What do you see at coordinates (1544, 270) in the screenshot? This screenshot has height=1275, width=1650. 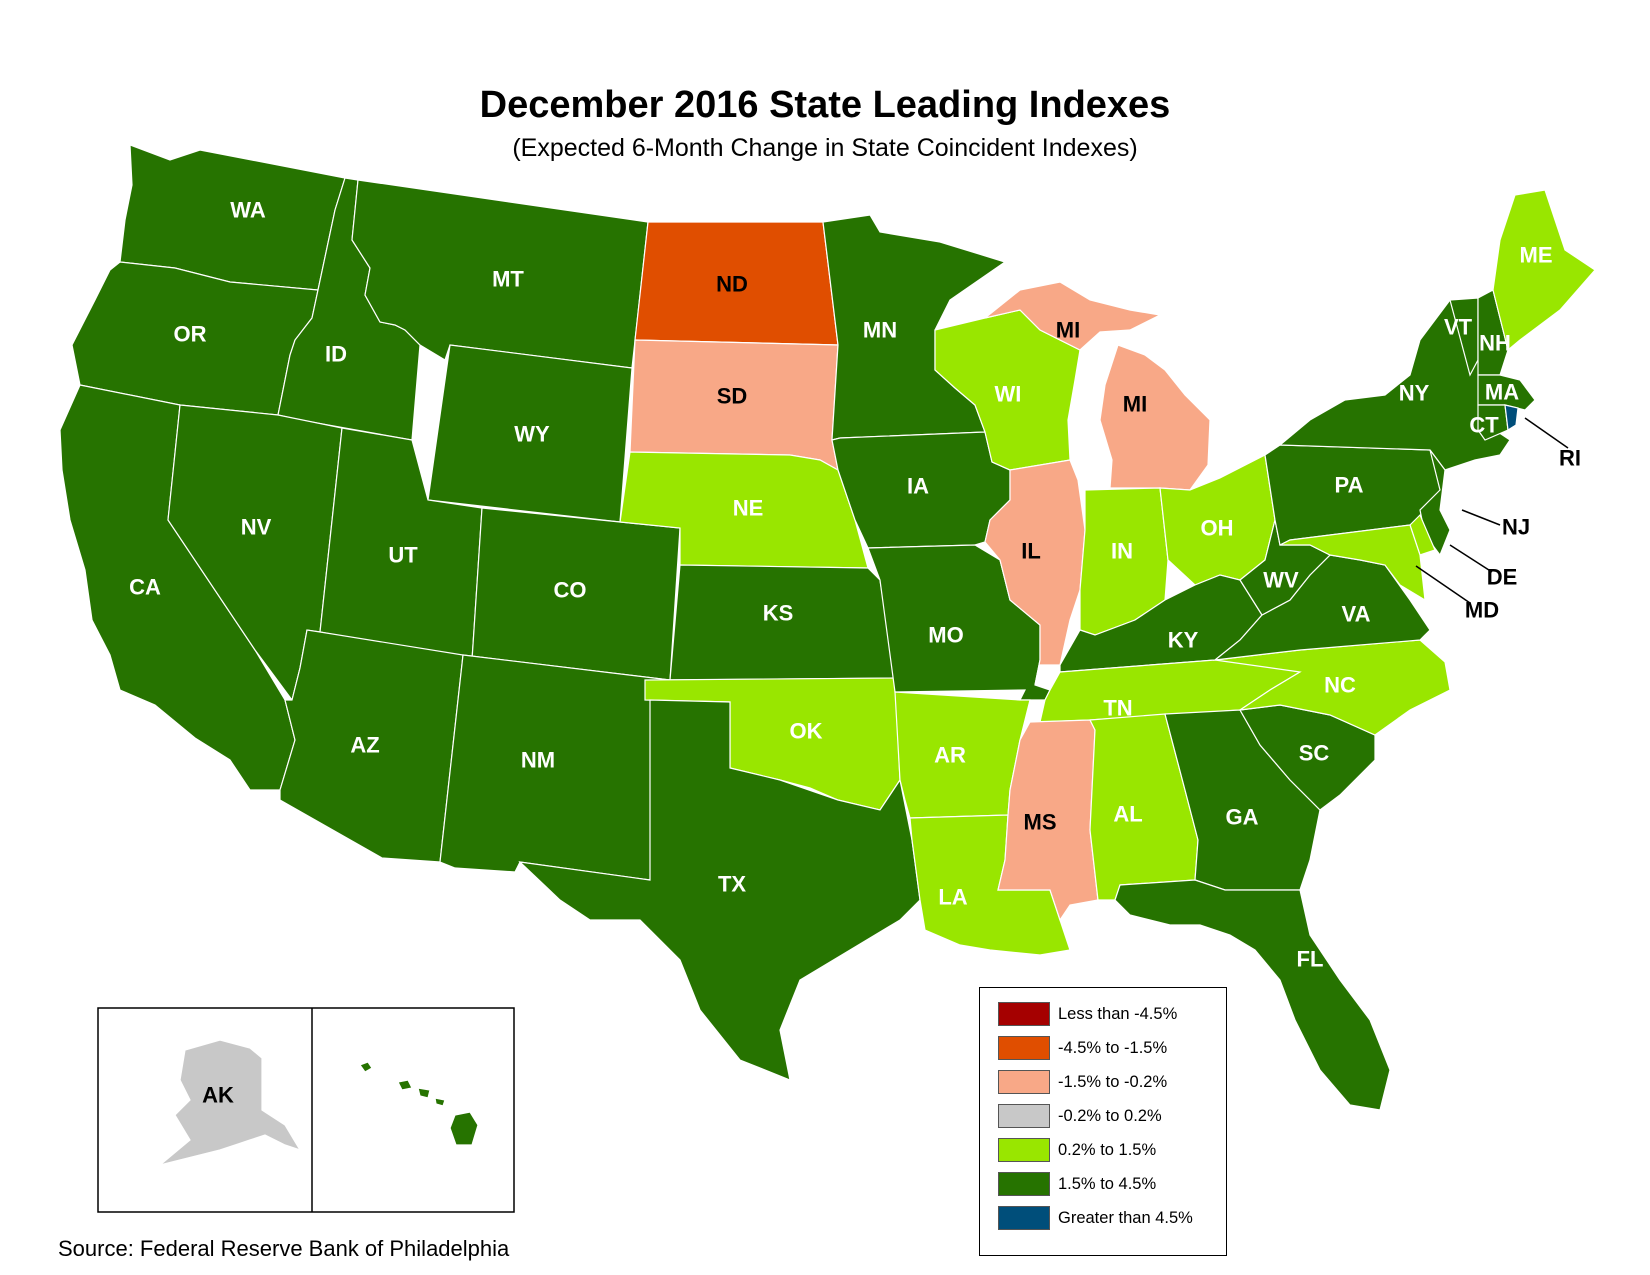 I see `state-me` at bounding box center [1544, 270].